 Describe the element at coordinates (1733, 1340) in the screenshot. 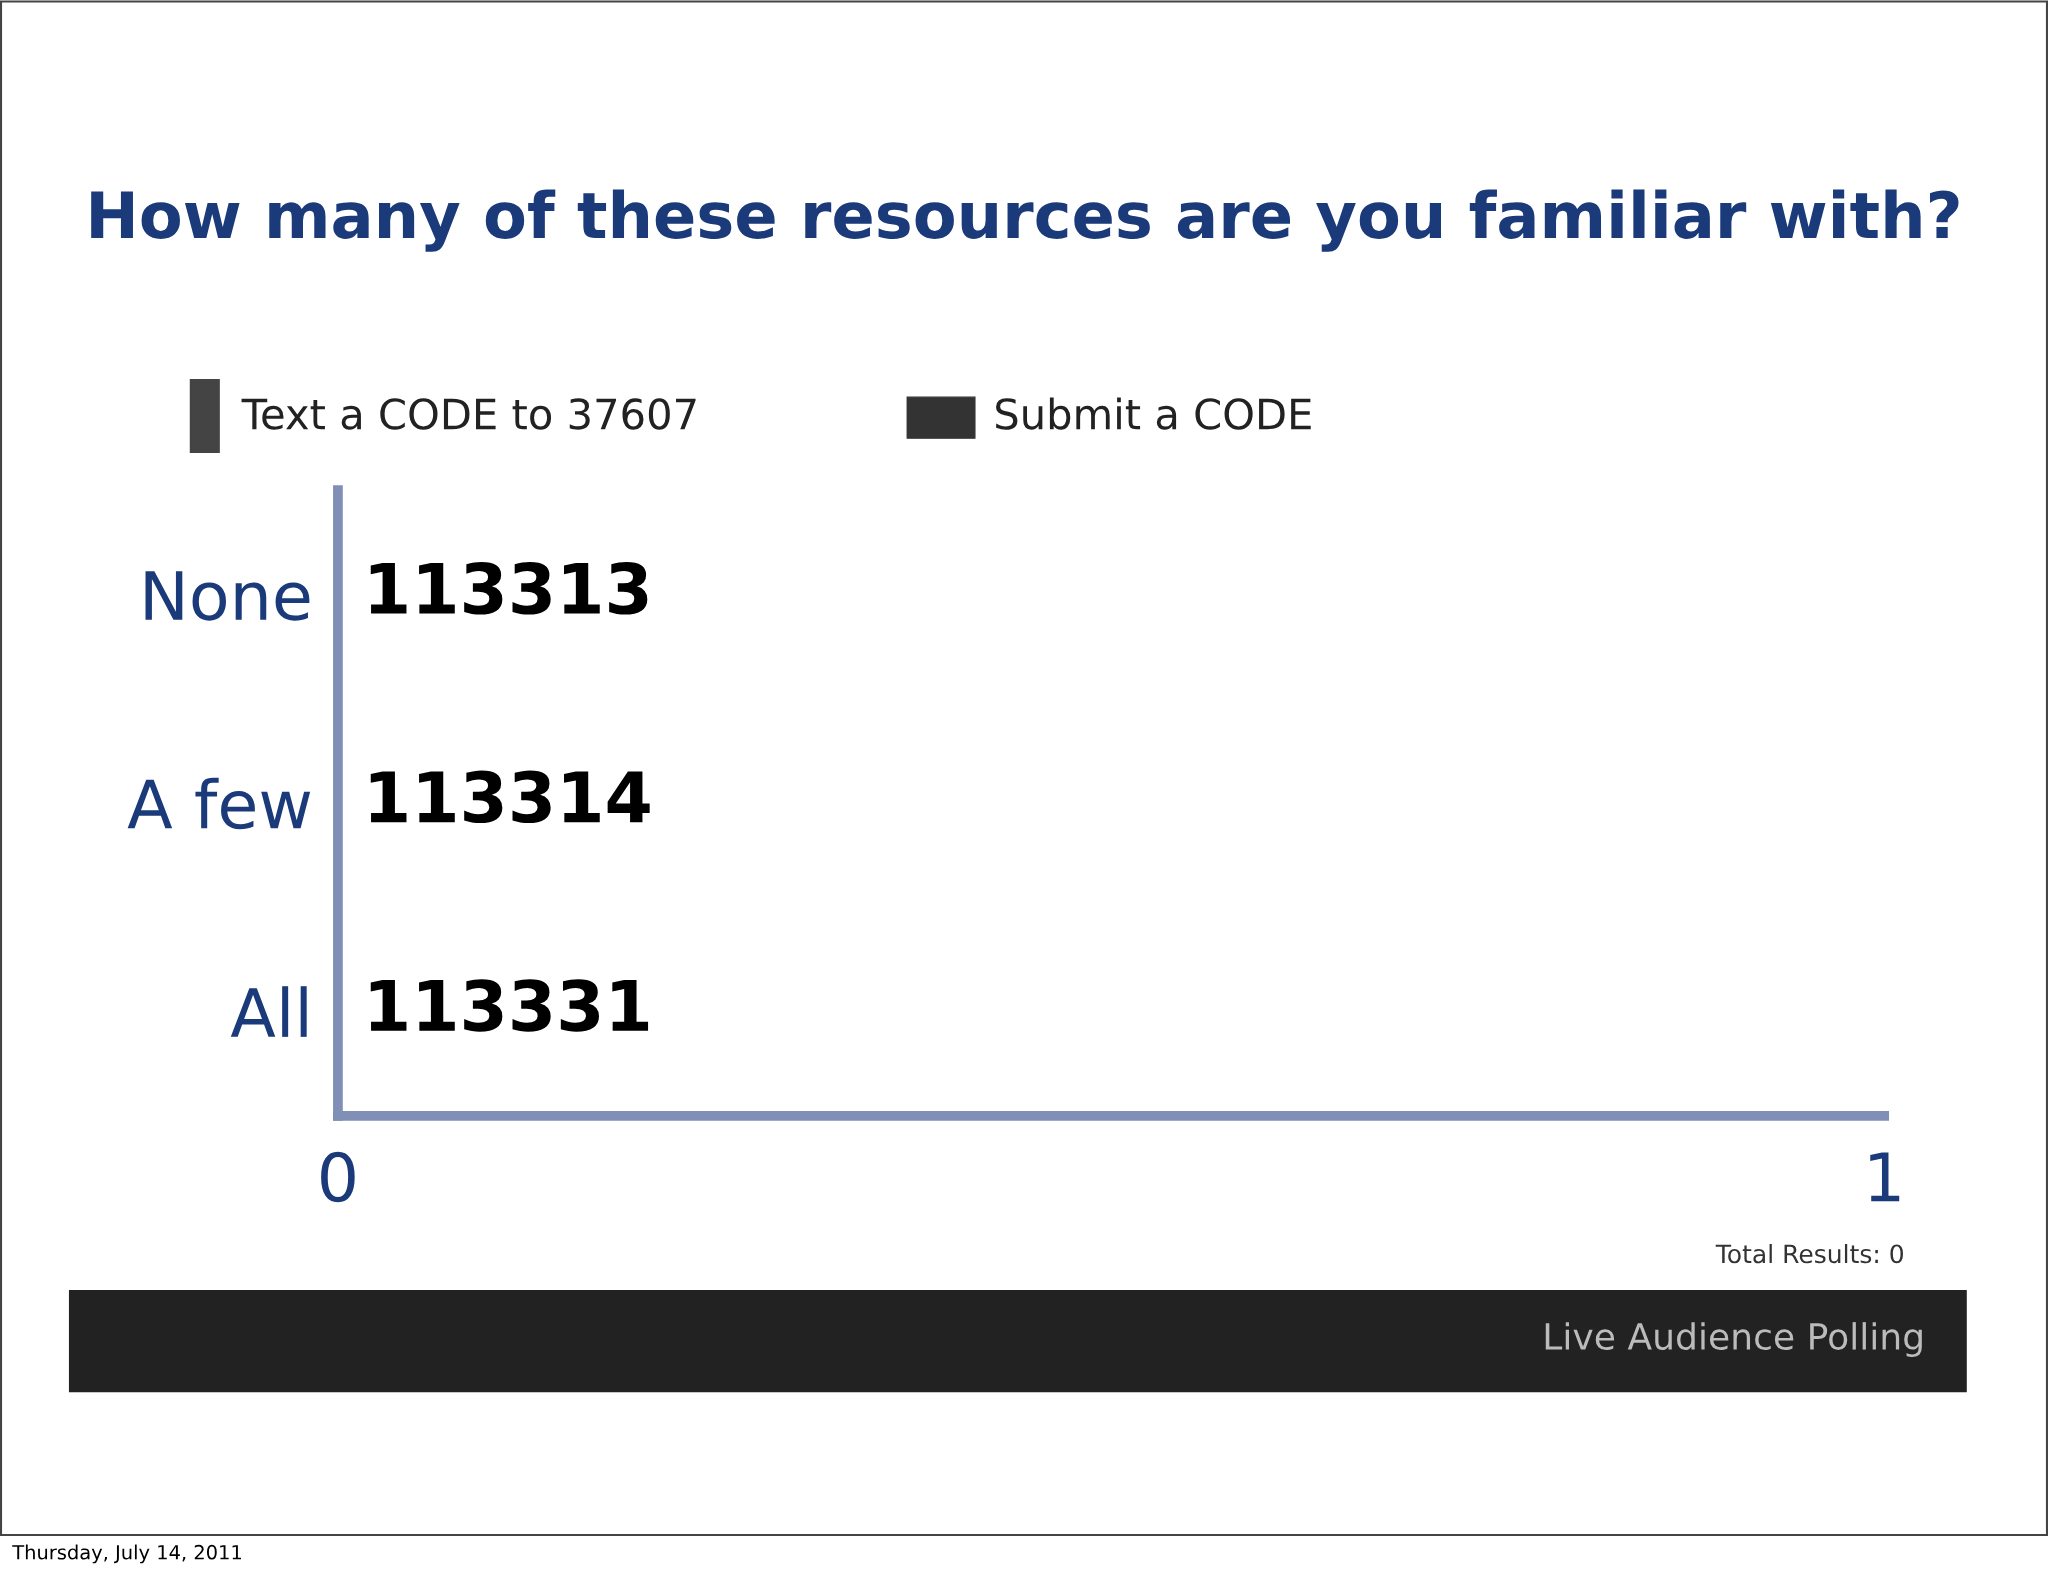

I see `text: Live Audience Polling` at that location.